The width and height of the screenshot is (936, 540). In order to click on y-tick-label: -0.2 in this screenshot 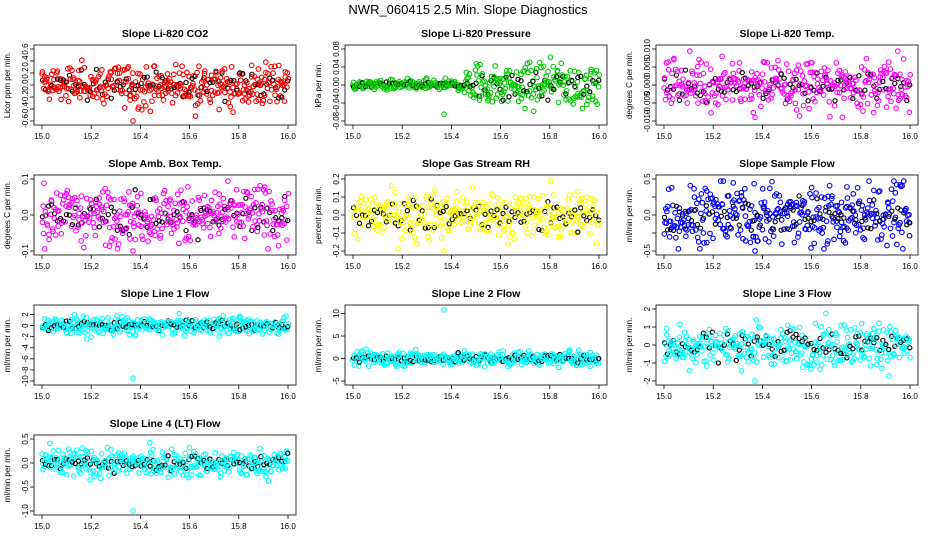, I will do `click(336, 251)`.